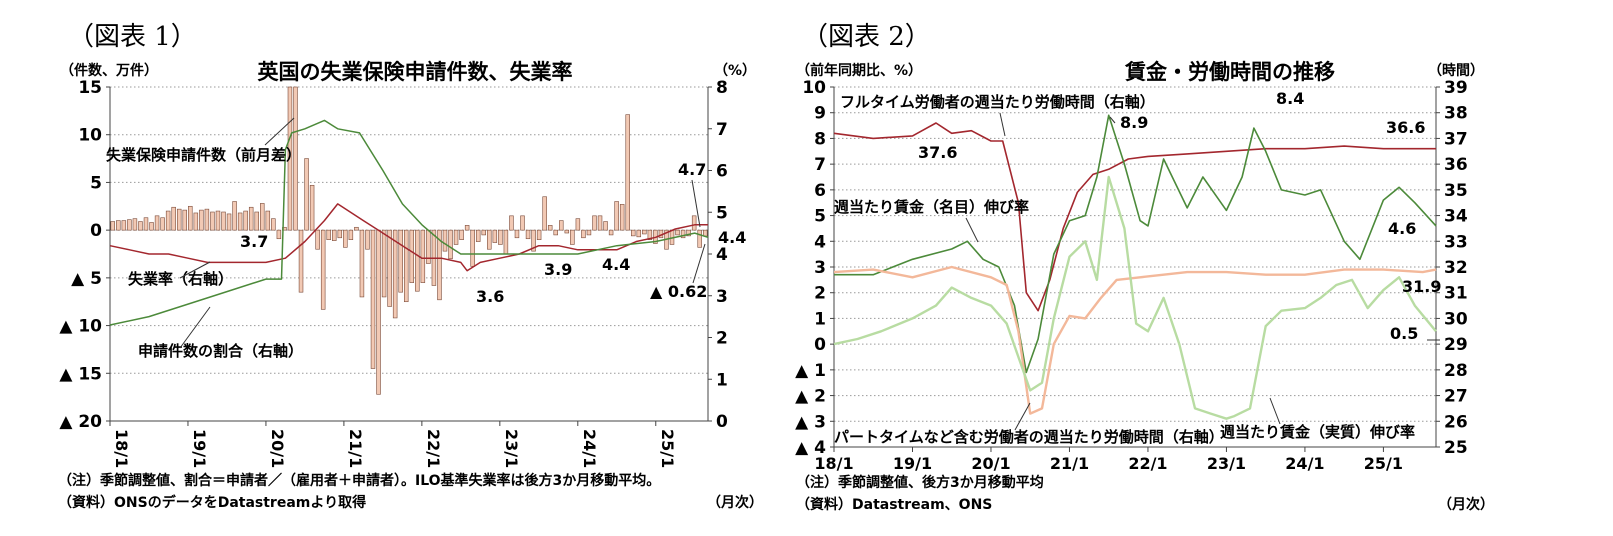  I want to click on source-text: （資料）Datastream、ONS, so click(894, 505).